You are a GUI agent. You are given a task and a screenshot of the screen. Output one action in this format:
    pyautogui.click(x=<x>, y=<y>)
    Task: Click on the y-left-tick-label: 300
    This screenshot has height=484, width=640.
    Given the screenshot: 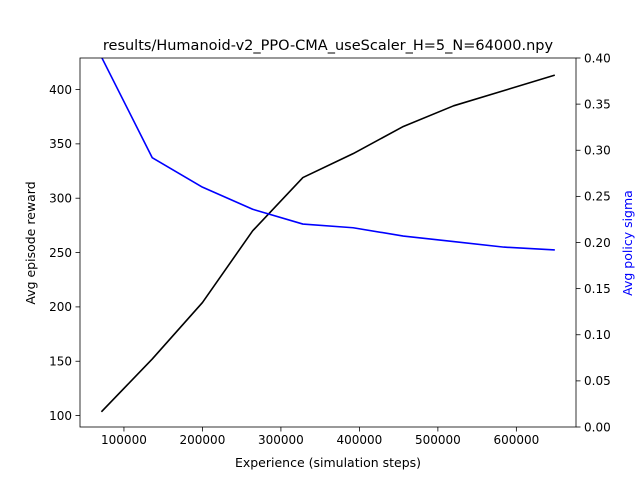 What is the action you would take?
    pyautogui.click(x=60, y=199)
    